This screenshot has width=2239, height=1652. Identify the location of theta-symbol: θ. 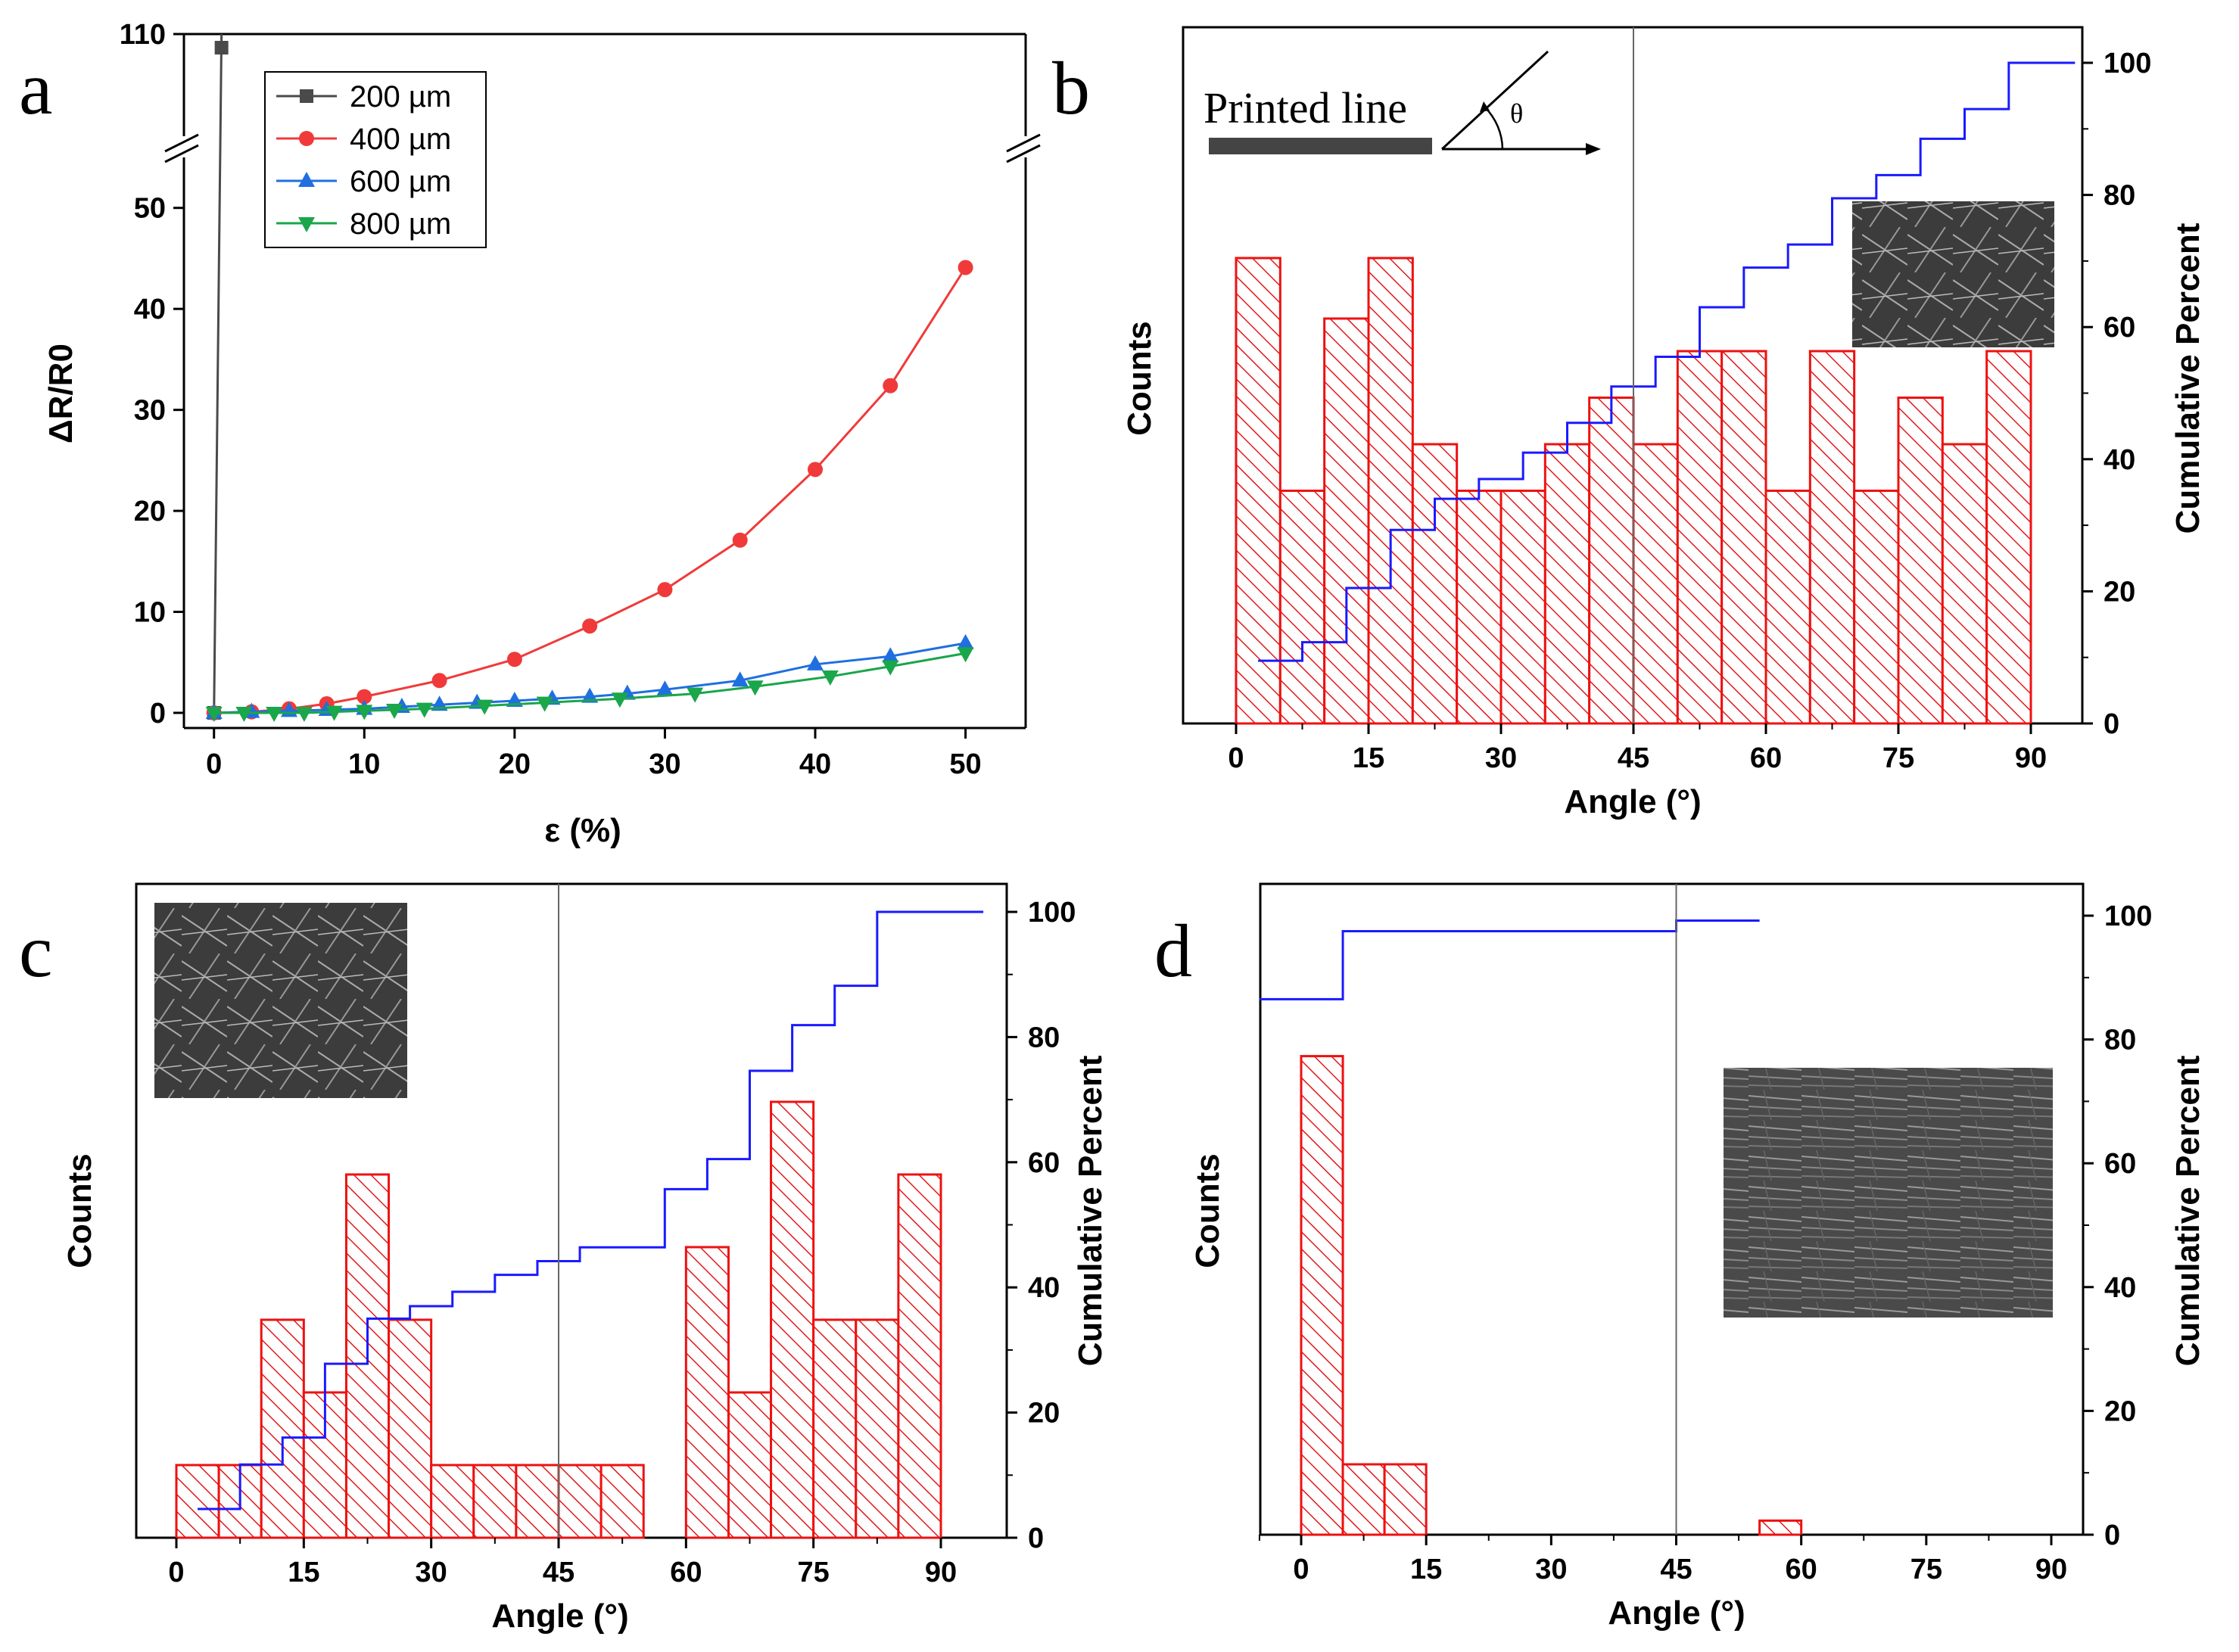
(1517, 114).